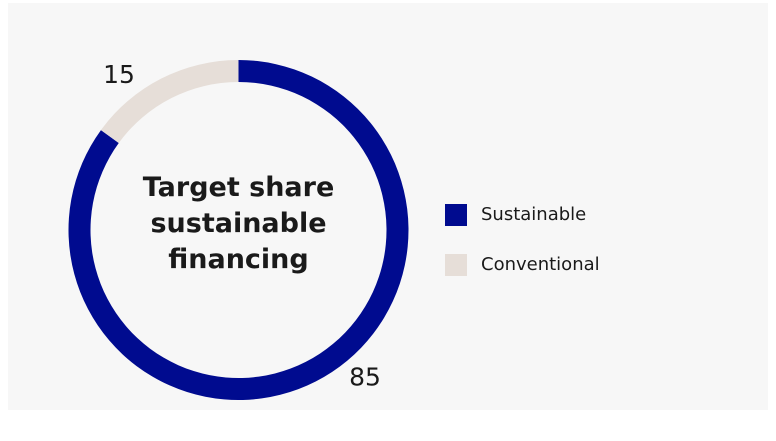 This screenshot has width=776, height=441. I want to click on value-label: 85, so click(365, 376).